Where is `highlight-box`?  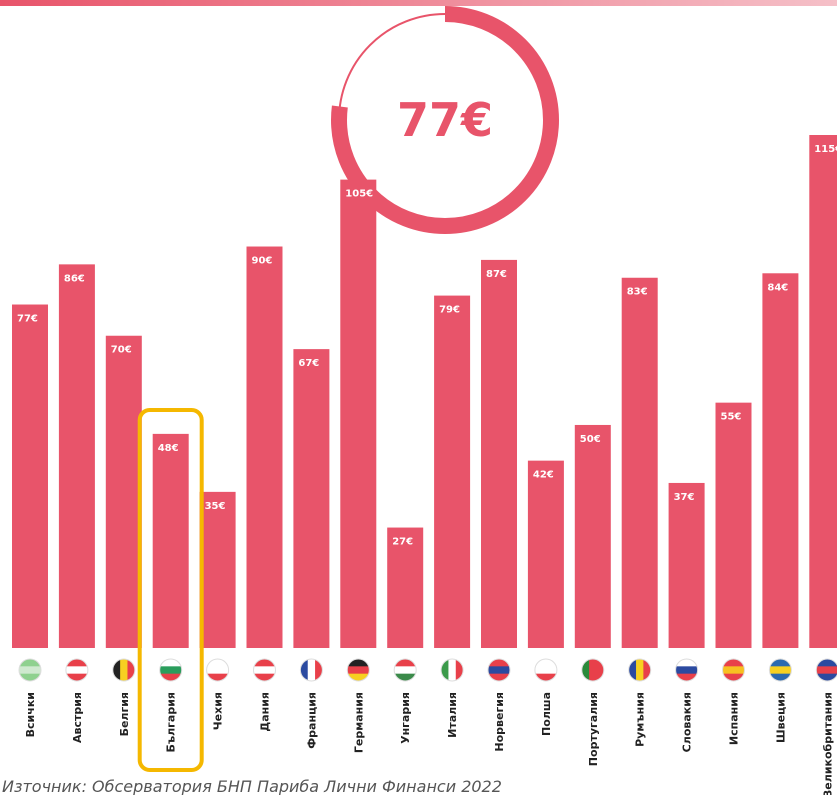 highlight-box is located at coordinates (170, 590).